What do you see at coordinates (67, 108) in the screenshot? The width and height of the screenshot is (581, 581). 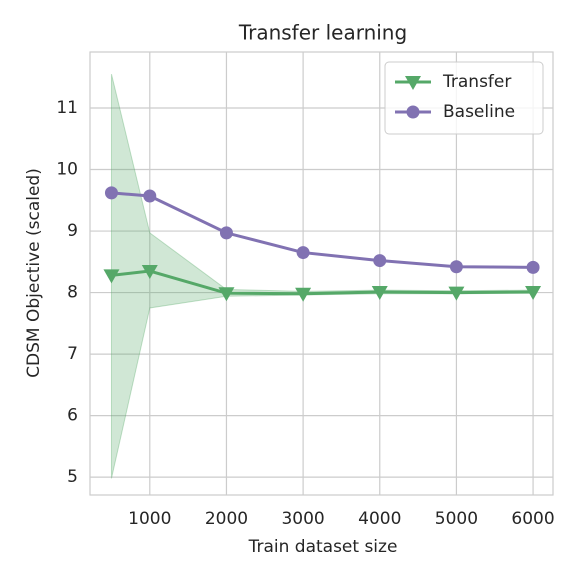 I see `y-tick-label: 11` at bounding box center [67, 108].